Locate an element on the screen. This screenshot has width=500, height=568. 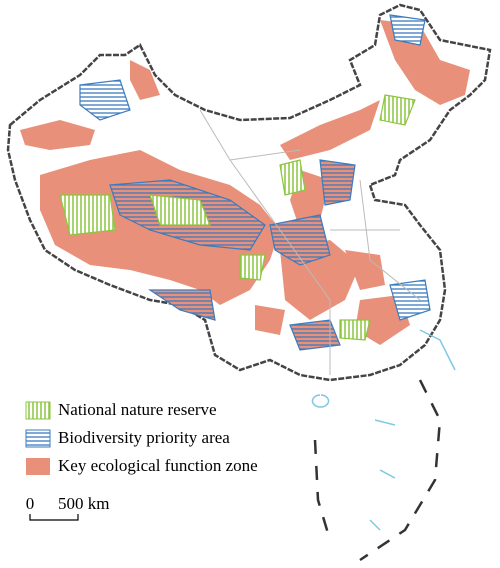
legend-swatch-zone is located at coordinates (38, 466).